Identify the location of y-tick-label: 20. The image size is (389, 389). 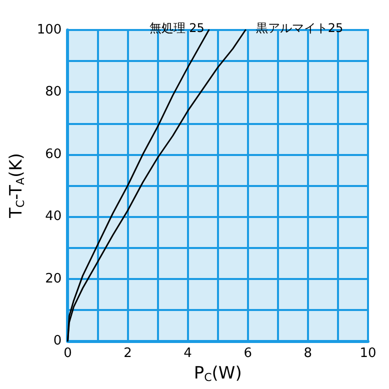
(53, 278).